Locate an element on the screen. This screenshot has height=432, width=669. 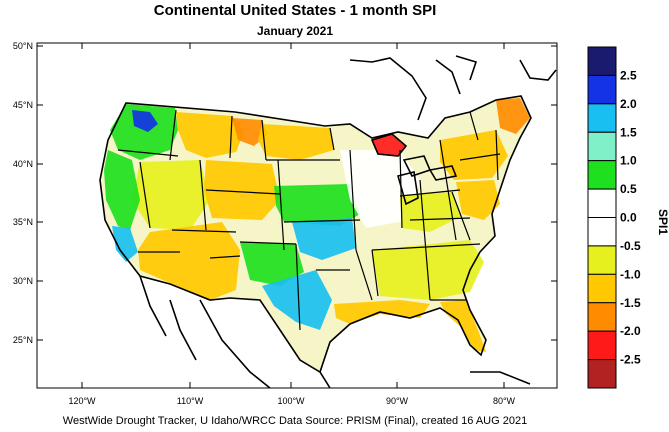
lat-tick-label: 30°N is located at coordinates (23, 281).